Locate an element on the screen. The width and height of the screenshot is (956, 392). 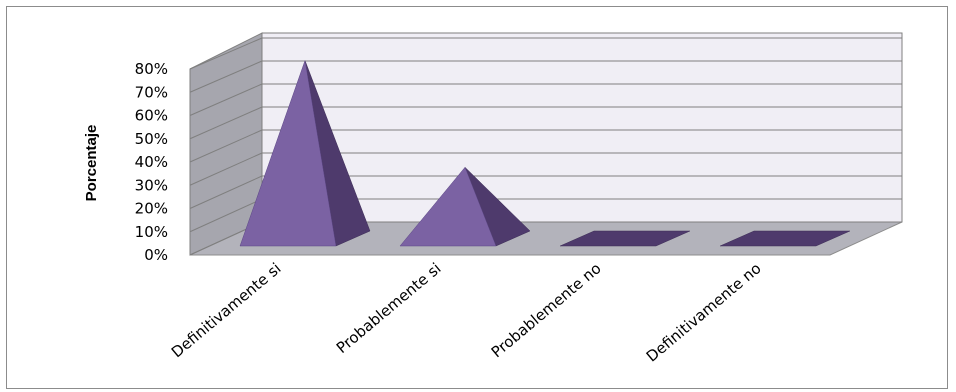
y-tick-label: 80% is located at coordinates (151, 69).